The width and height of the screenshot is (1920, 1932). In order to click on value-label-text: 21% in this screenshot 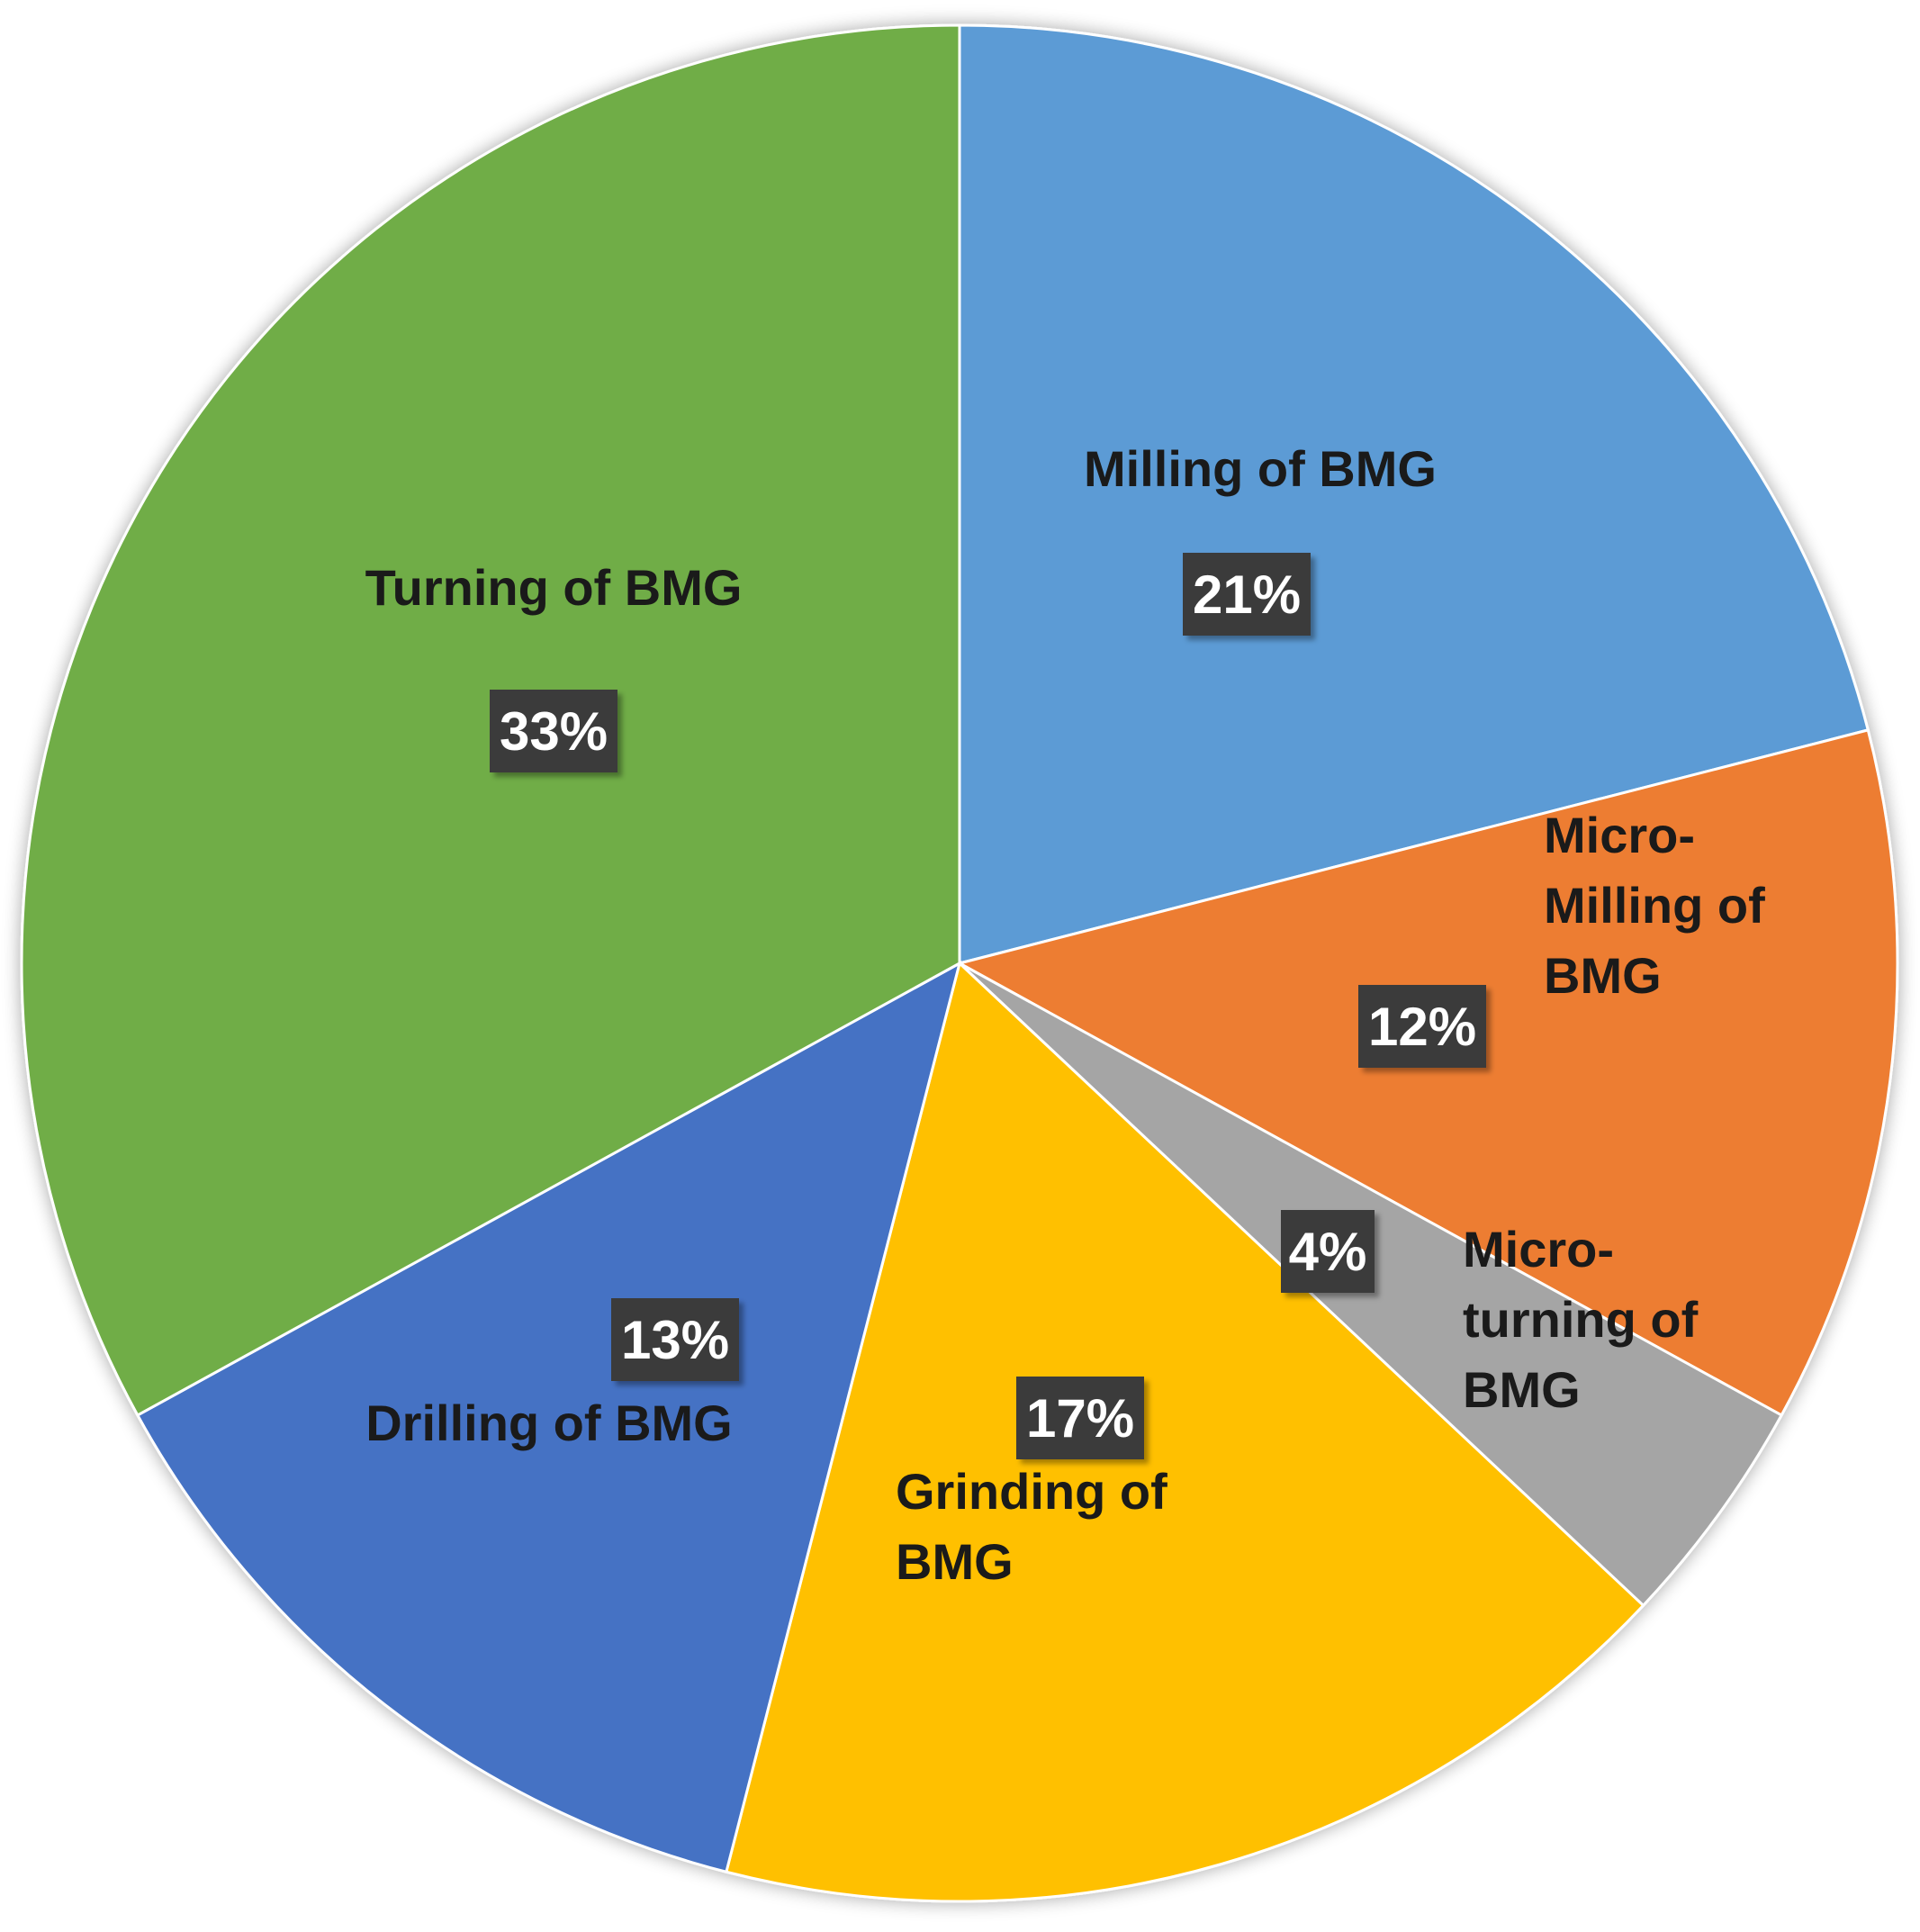, I will do `click(1247, 595)`.